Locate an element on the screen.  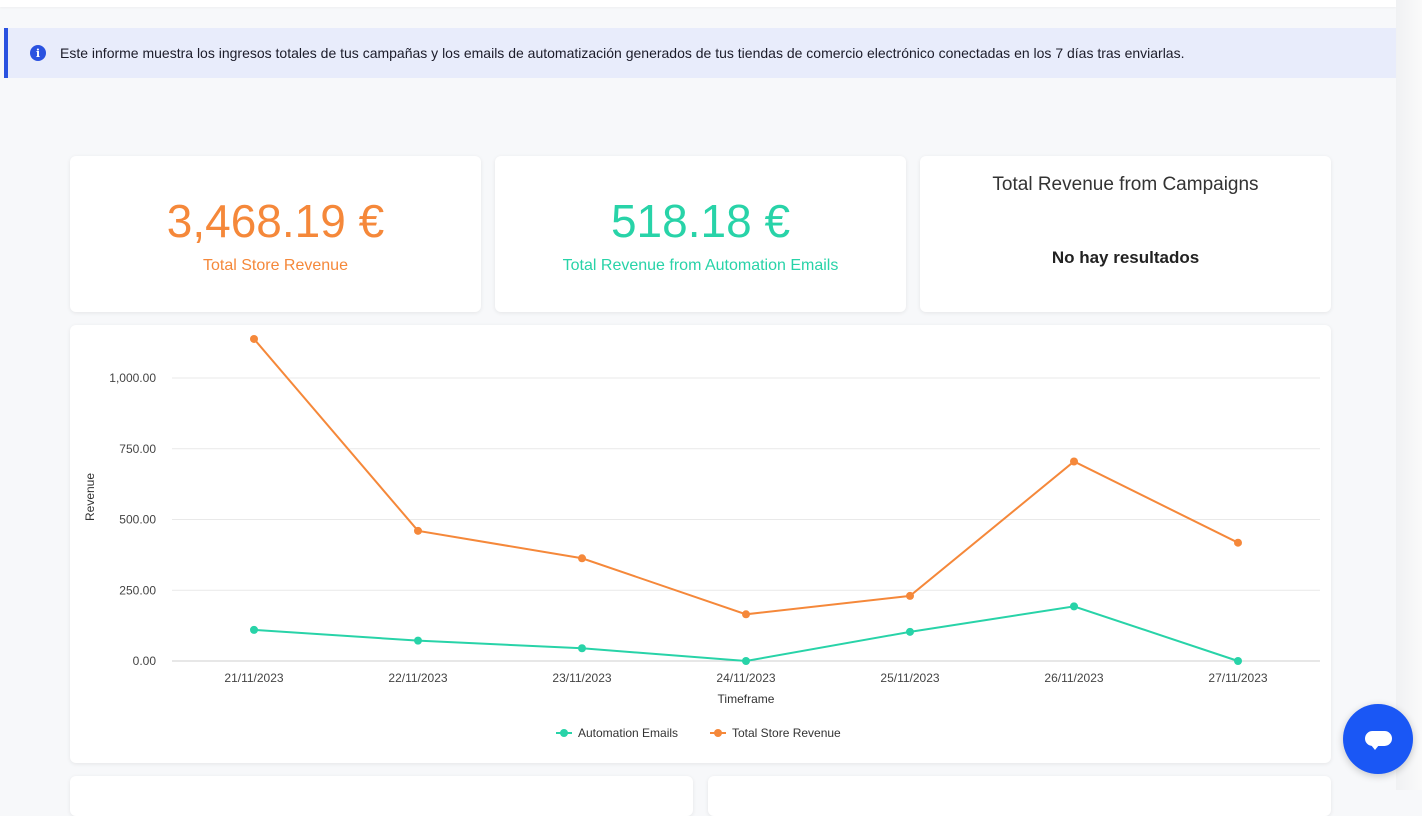
kpi-value-store-revenue: 3,468.19 € is located at coordinates (275, 221).